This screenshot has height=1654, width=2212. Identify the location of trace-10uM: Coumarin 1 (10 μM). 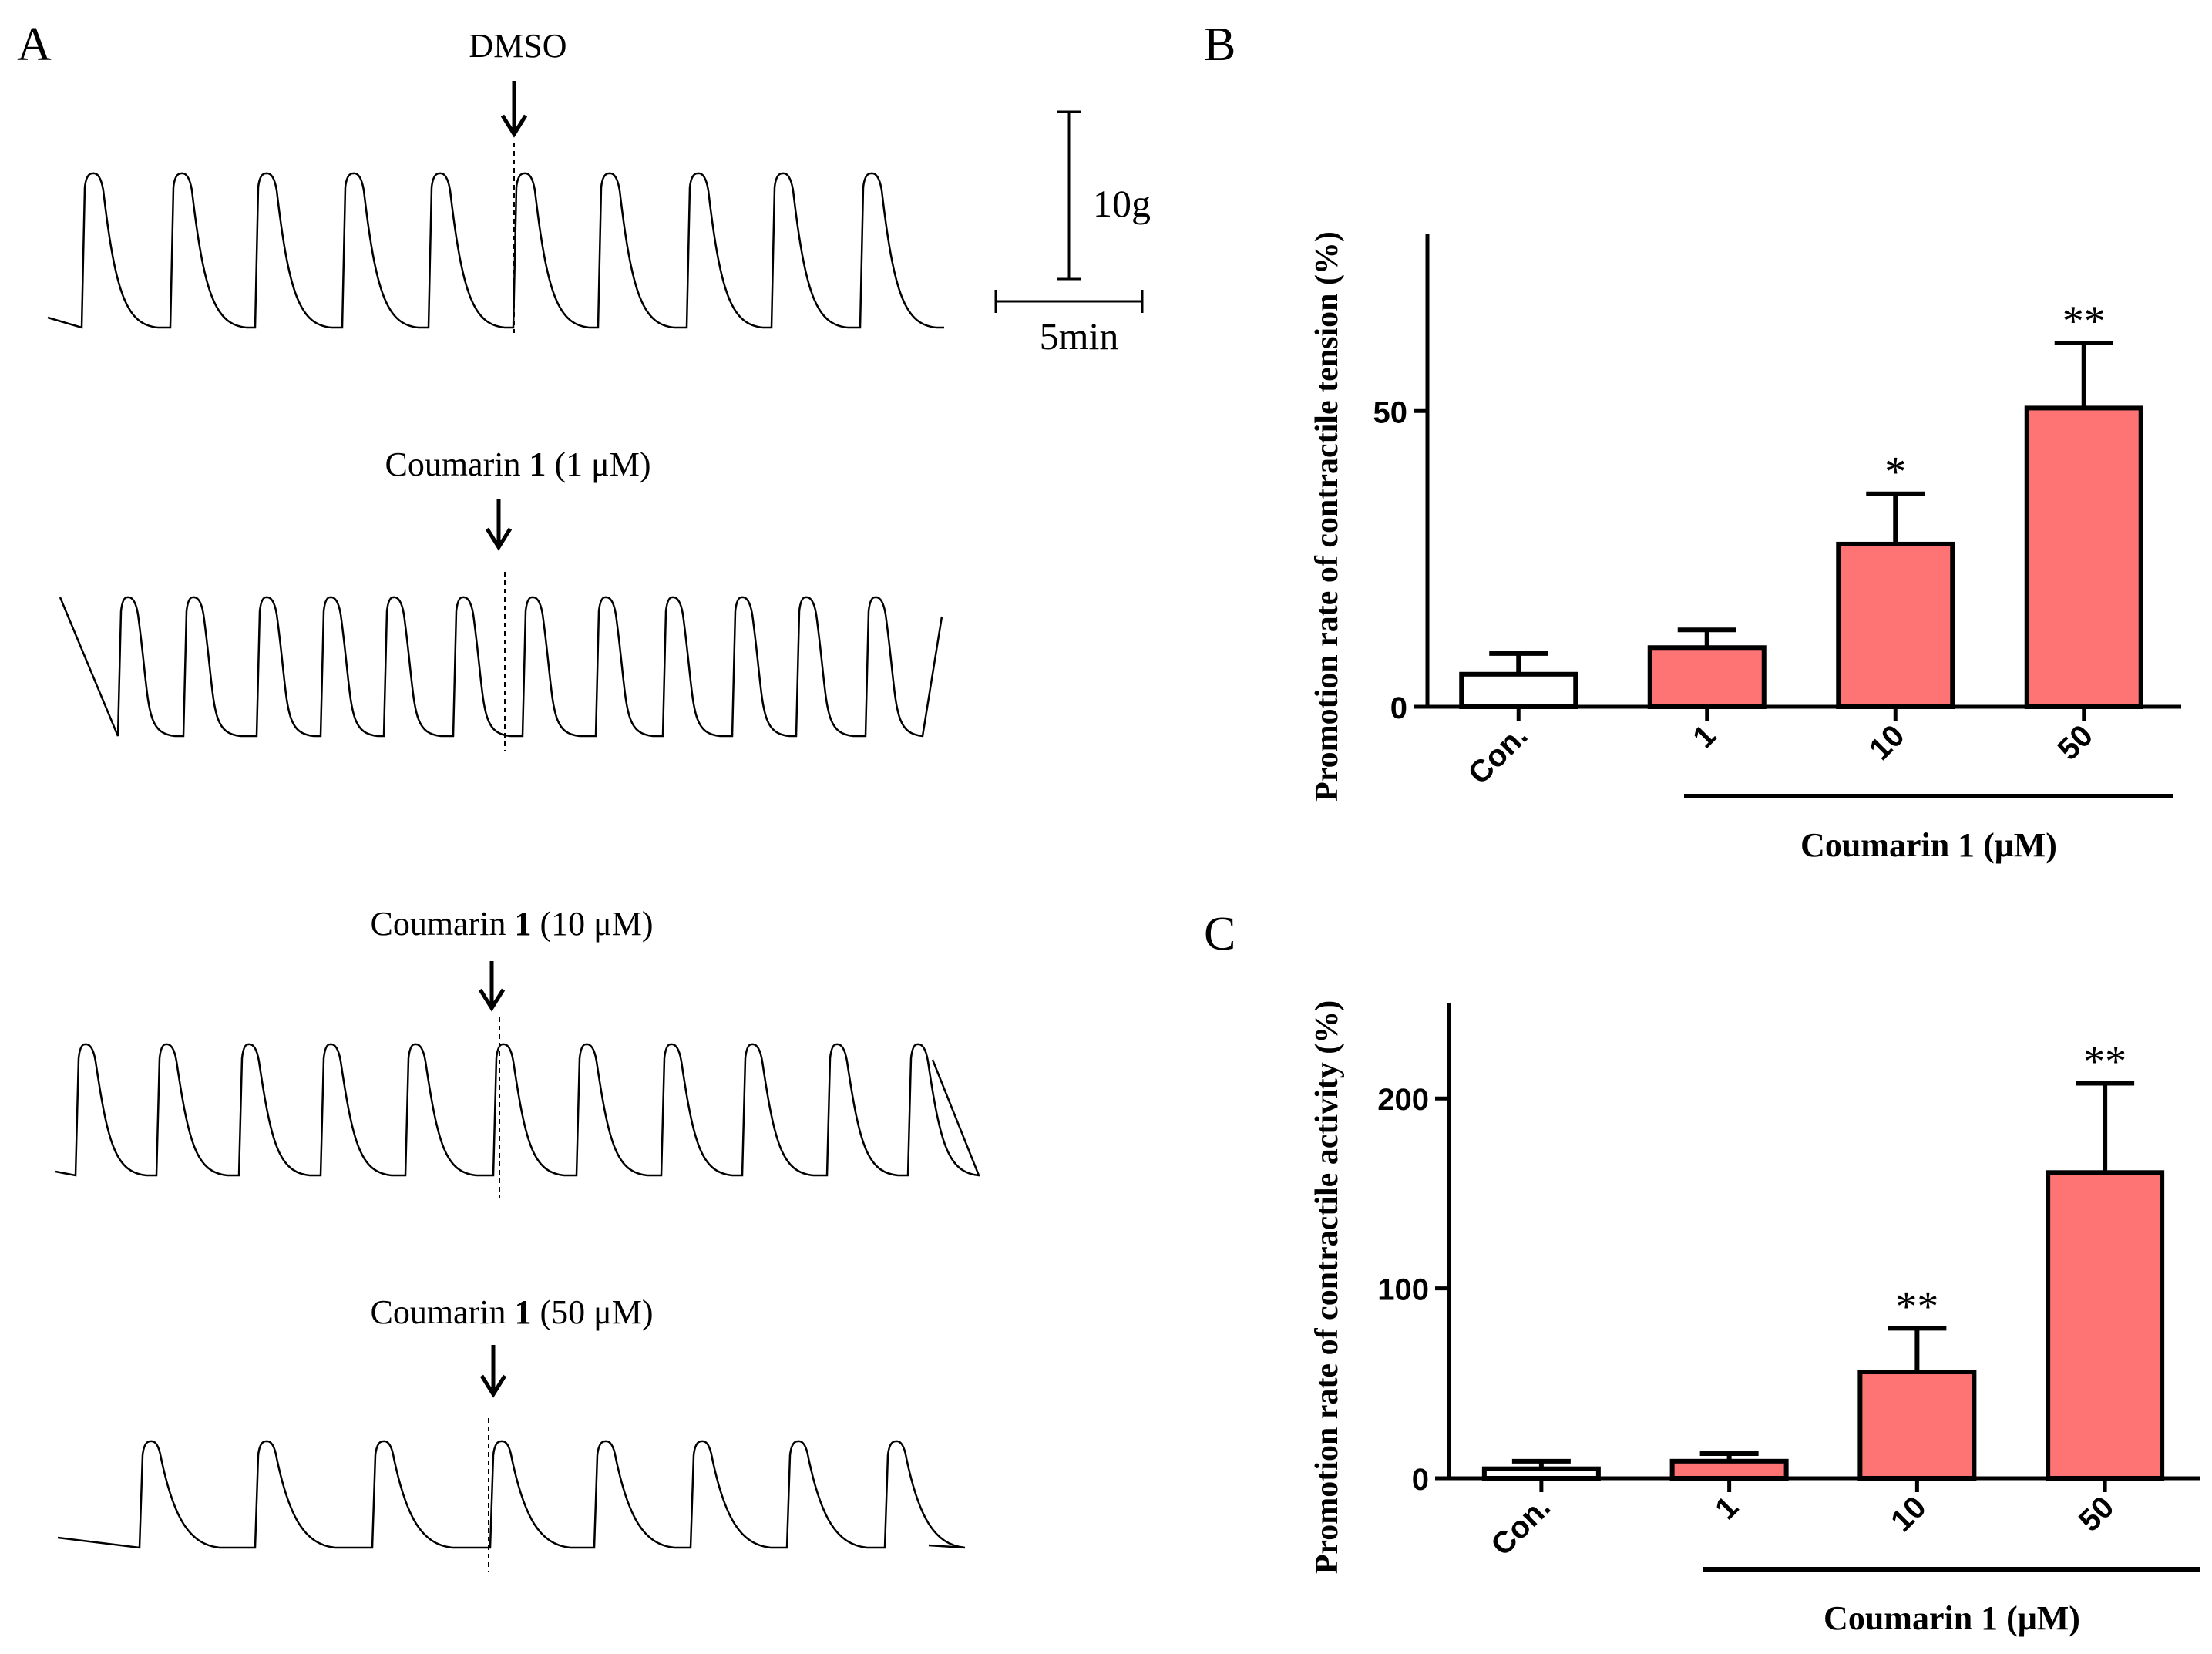
(517, 1051).